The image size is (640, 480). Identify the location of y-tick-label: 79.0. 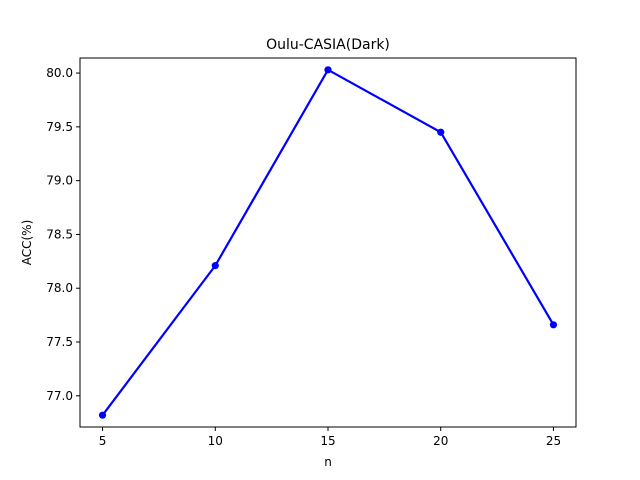
(59, 181).